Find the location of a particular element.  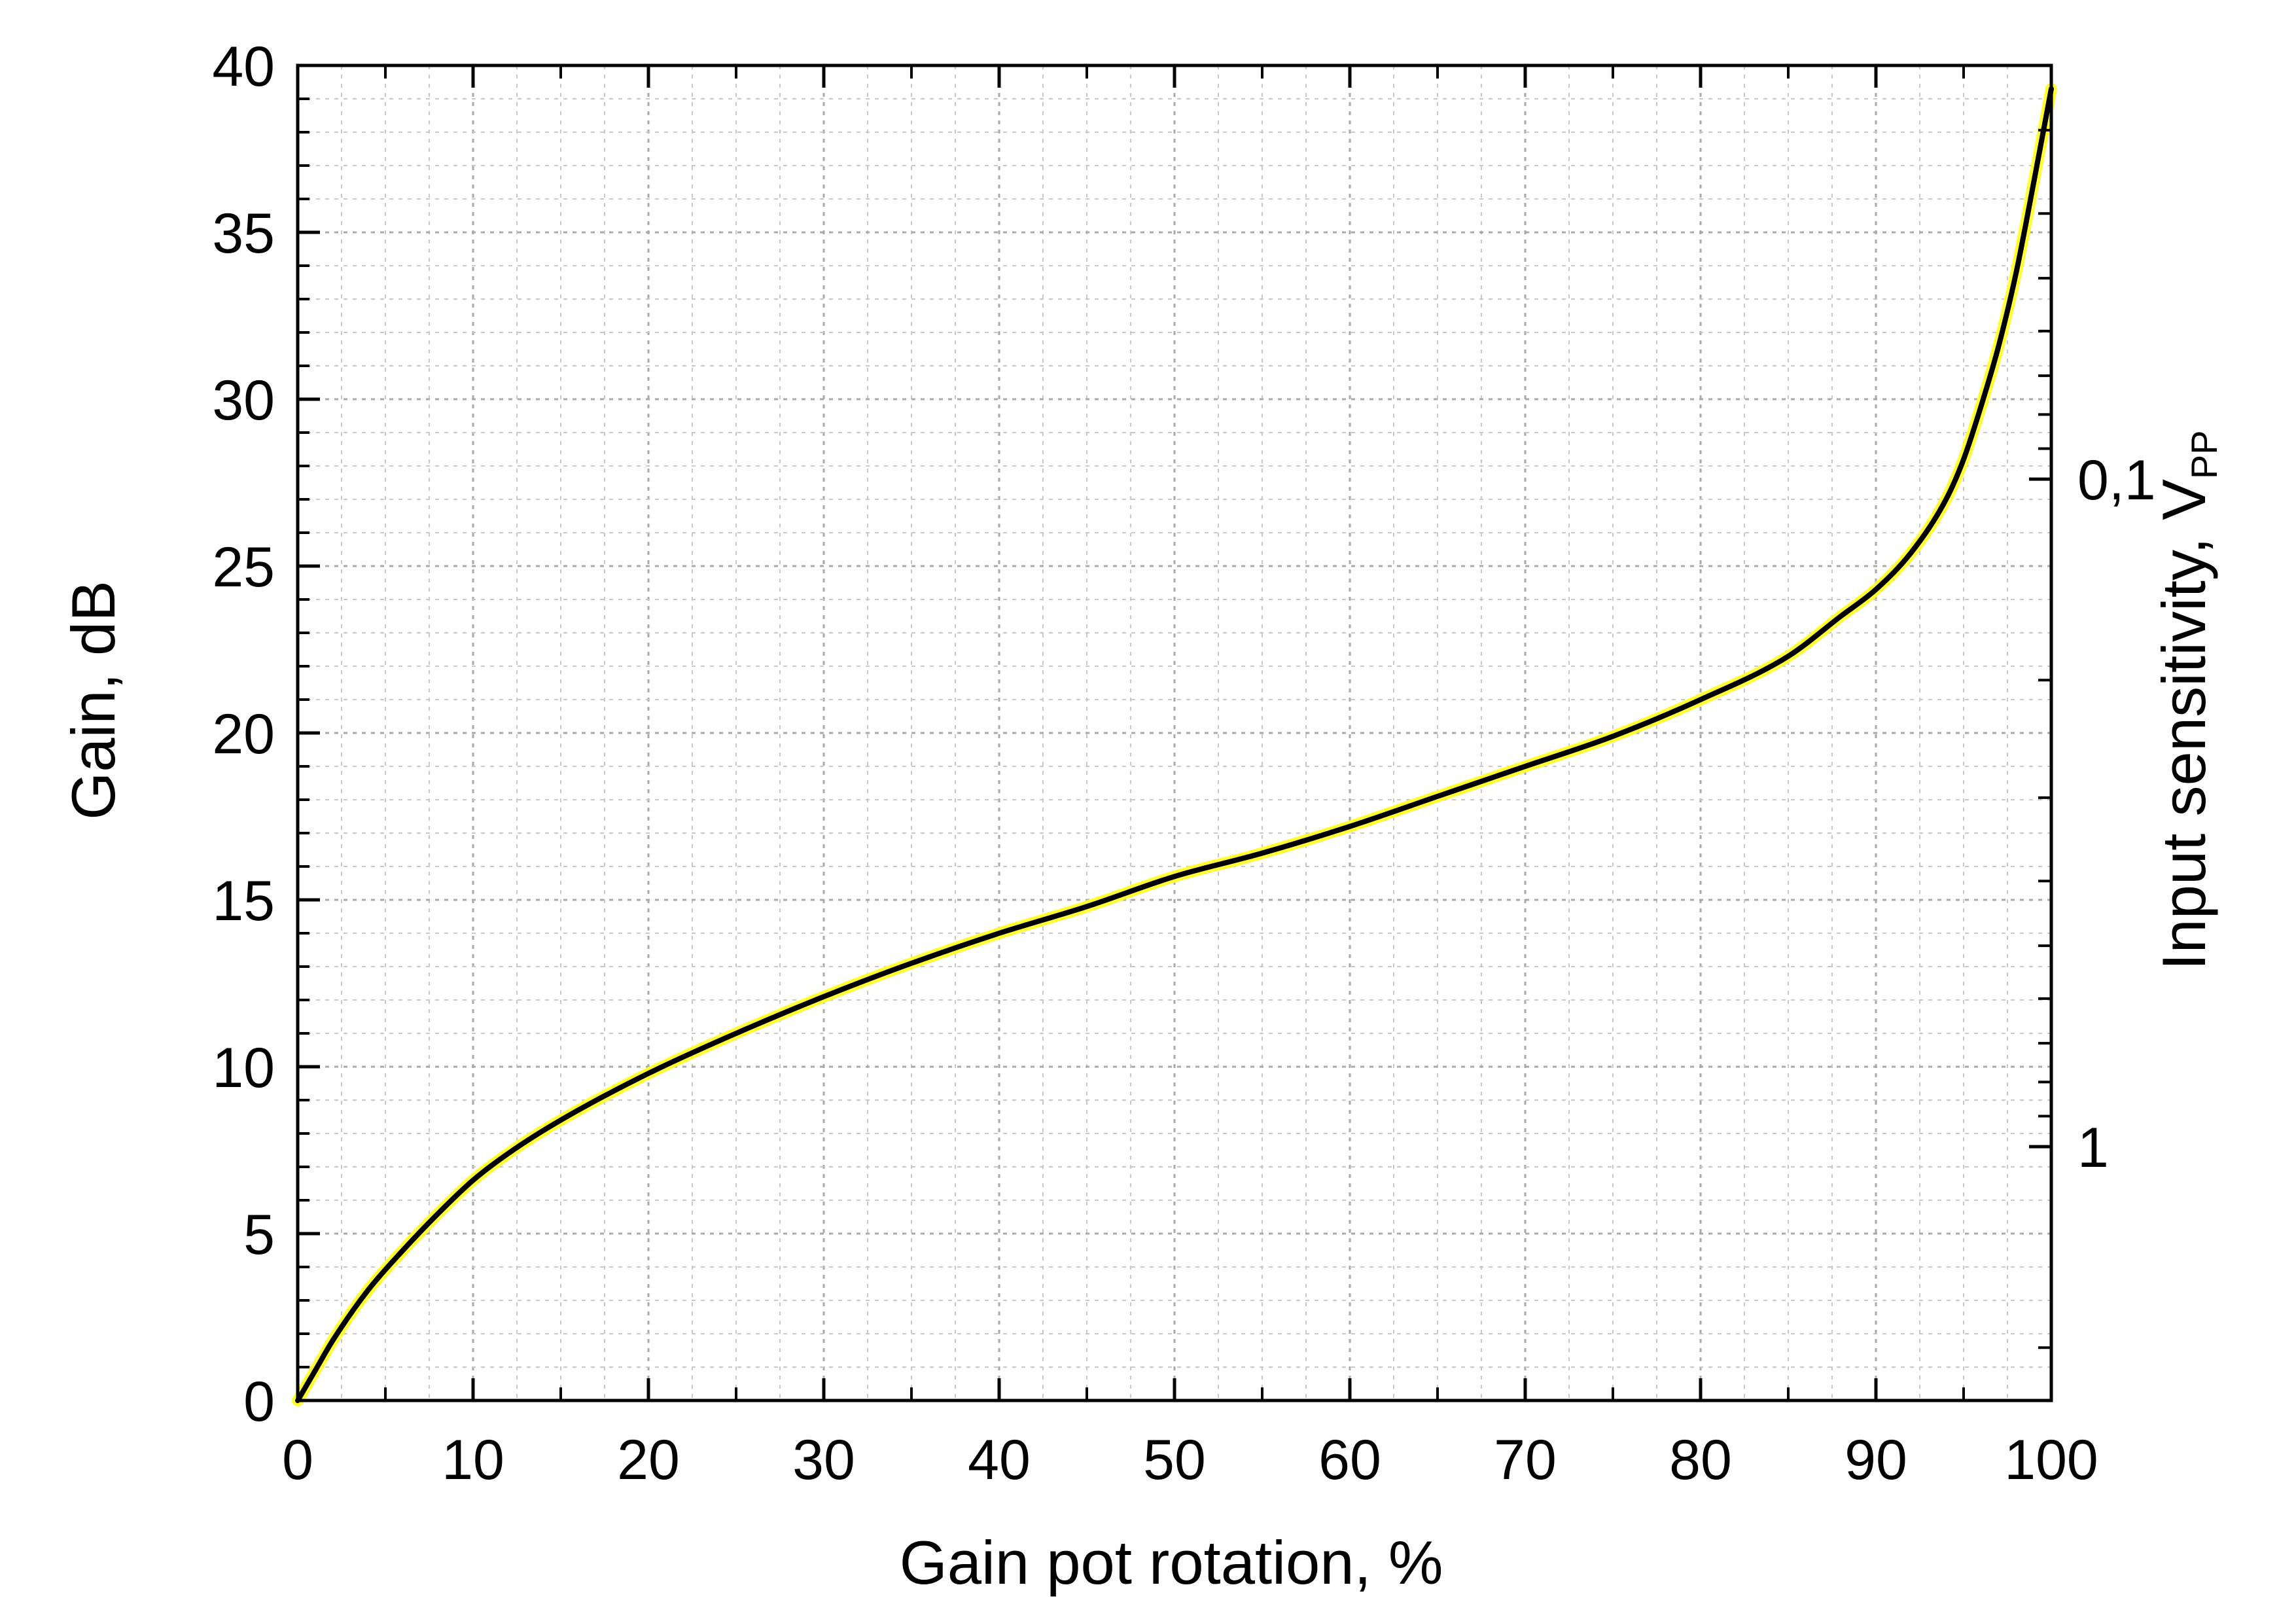

y-tick-label: 0 is located at coordinates (259, 1401).